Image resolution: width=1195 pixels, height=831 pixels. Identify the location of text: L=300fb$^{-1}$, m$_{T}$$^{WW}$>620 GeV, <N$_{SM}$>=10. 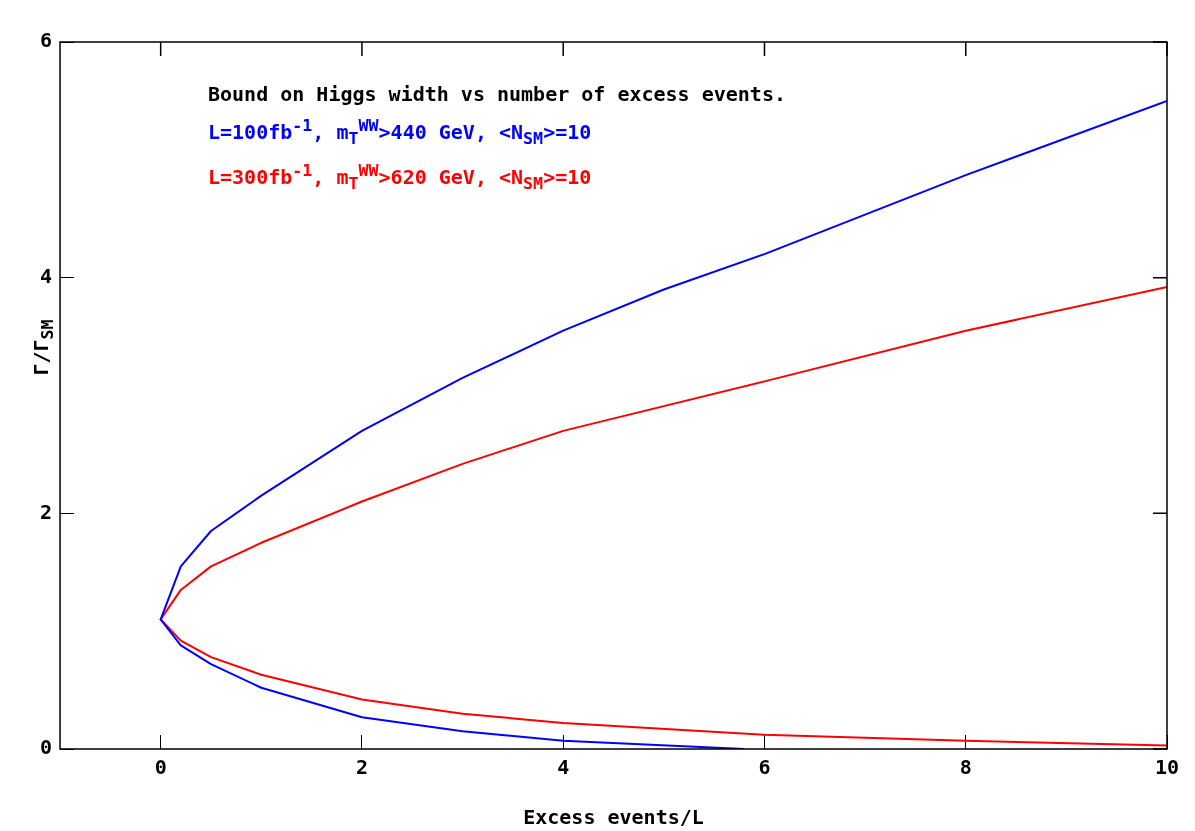
(400, 177).